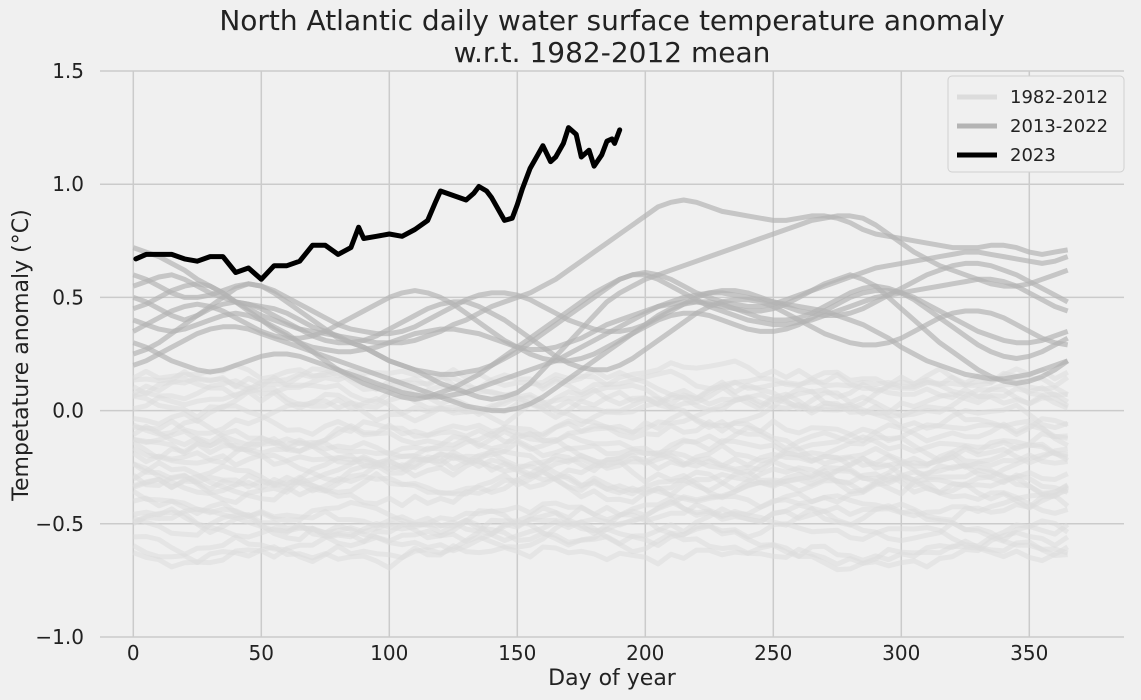 The width and height of the screenshot is (1141, 700). I want to click on x-tick-label: 200, so click(645, 653).